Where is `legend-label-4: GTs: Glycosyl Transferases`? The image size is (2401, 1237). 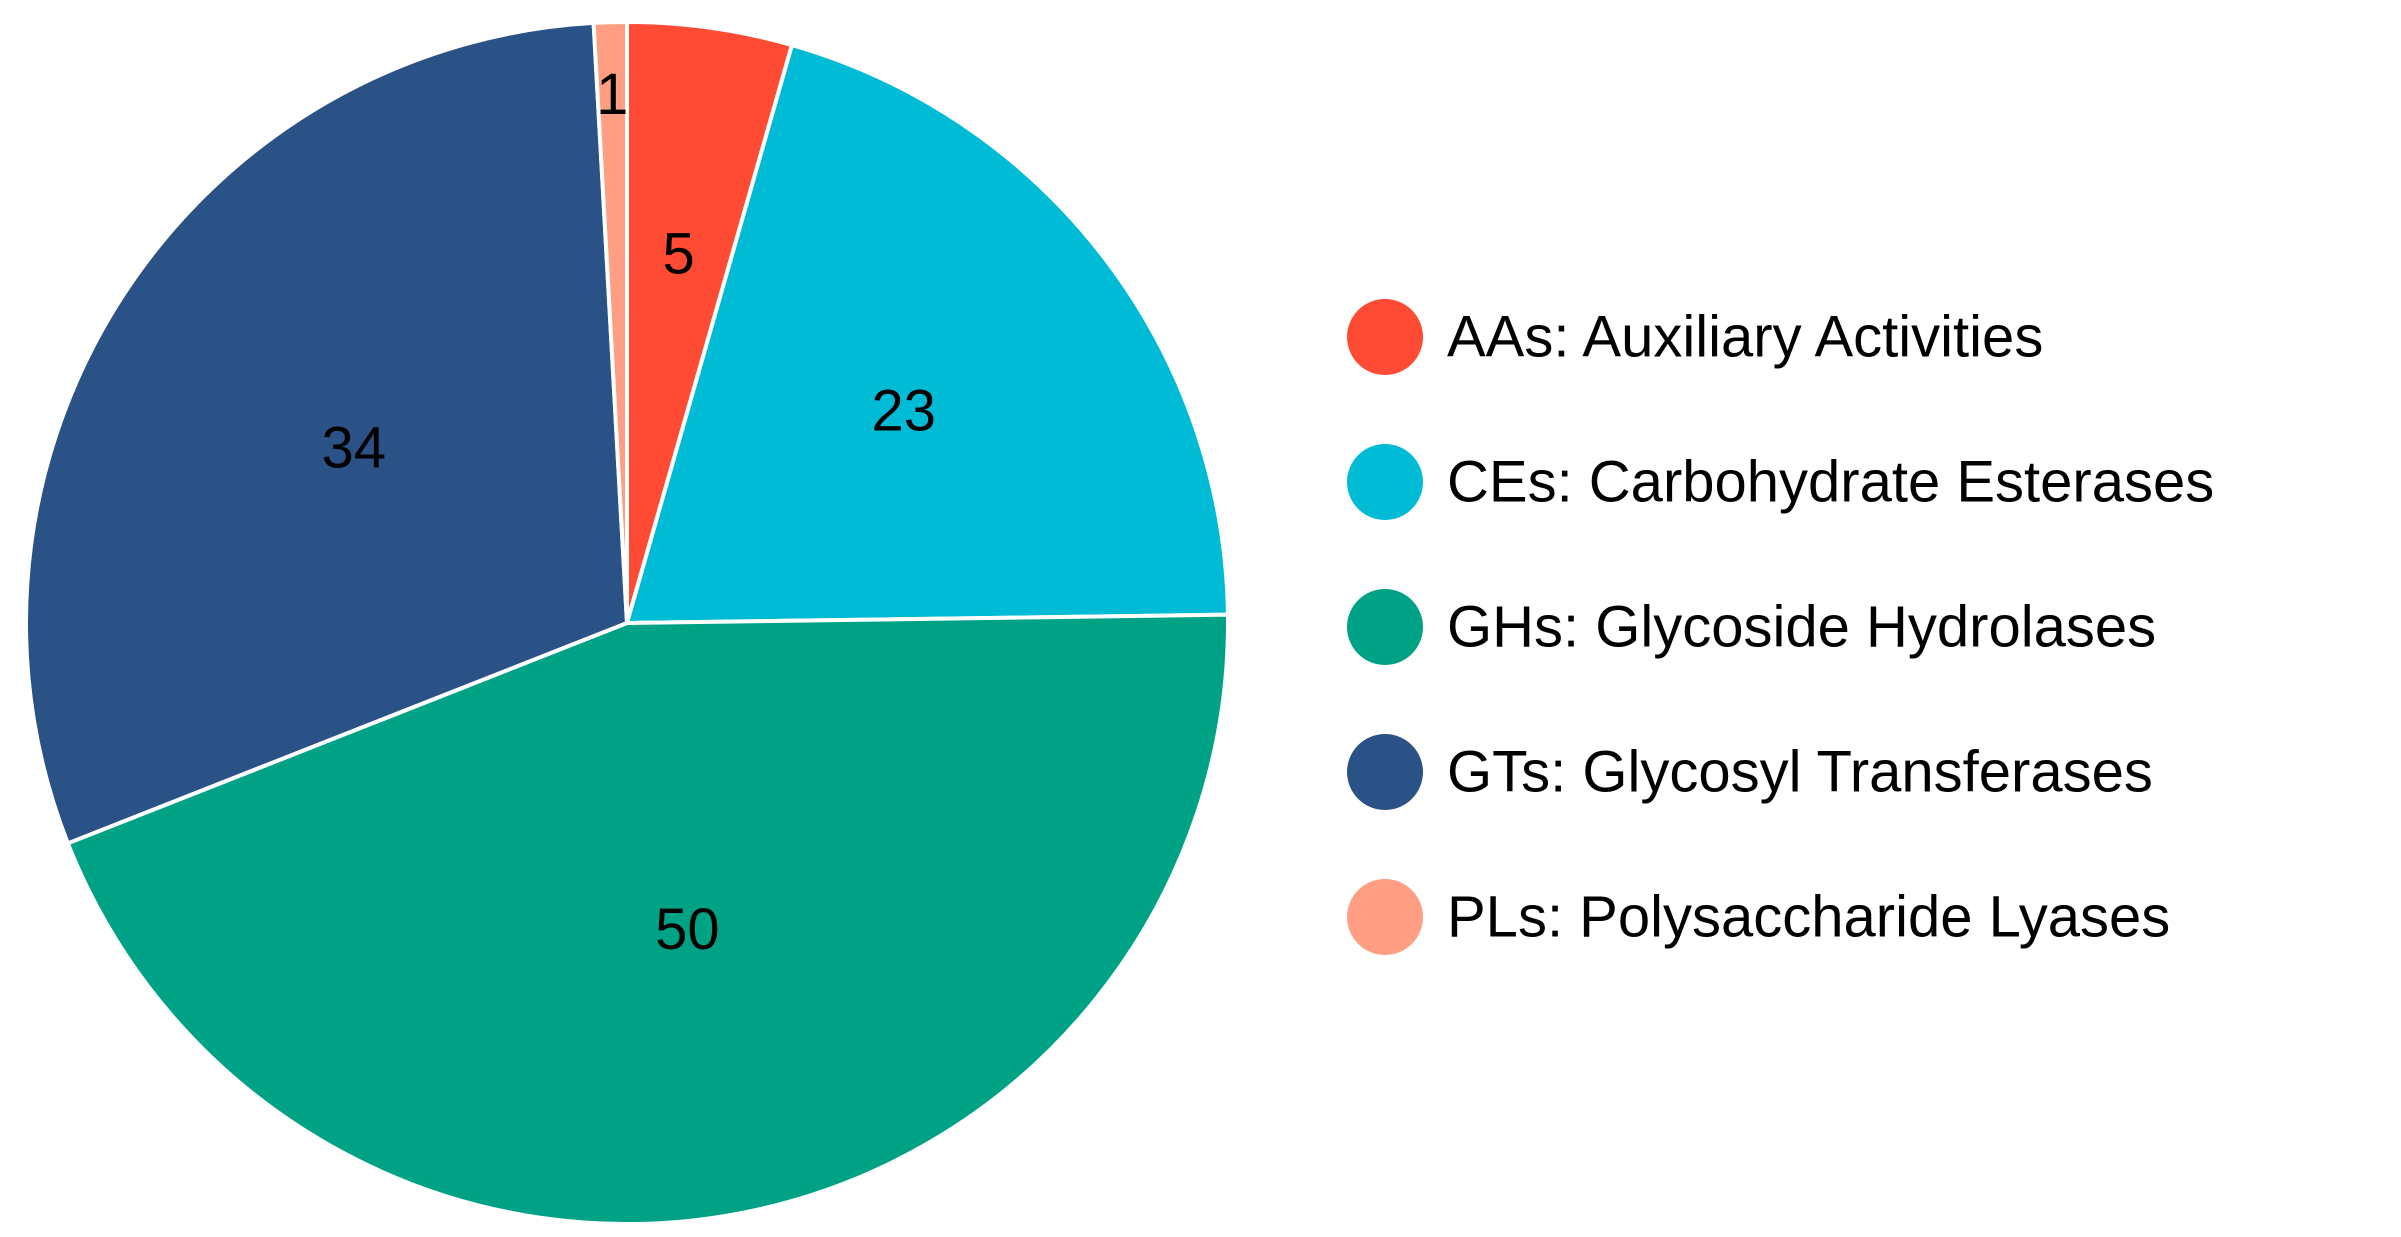
legend-label-4: GTs: Glycosyl Transferases is located at coordinates (1800, 772).